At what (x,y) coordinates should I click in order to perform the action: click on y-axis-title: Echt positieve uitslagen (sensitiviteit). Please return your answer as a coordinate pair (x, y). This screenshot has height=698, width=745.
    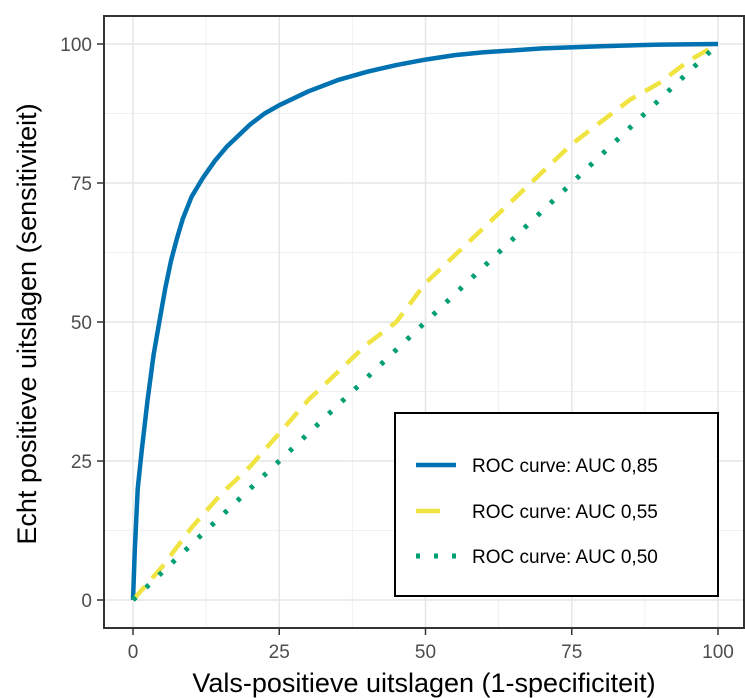
    Looking at the image, I should click on (27, 323).